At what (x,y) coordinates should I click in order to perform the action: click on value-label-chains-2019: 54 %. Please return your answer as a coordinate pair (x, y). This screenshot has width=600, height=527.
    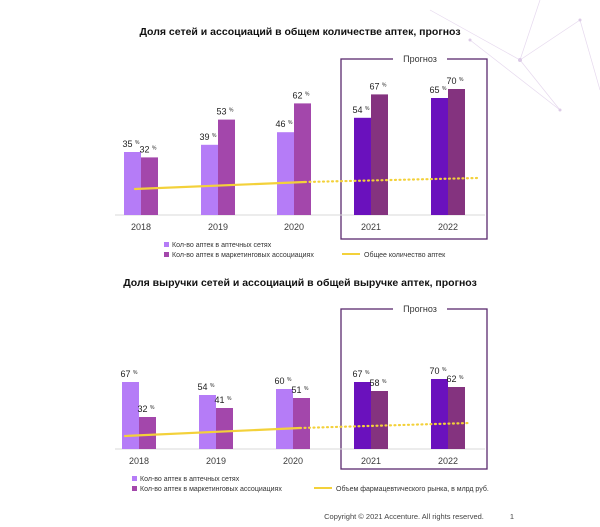
    Looking at the image, I should click on (207, 387).